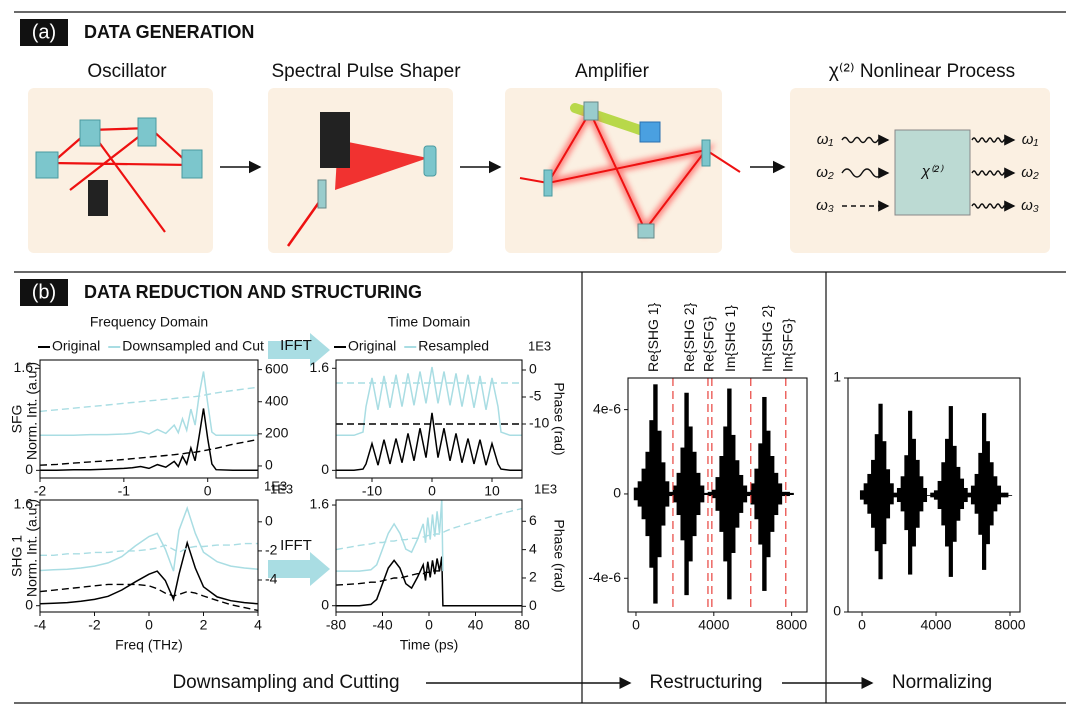 This screenshot has height=717, width=1080. Describe the element at coordinates (617, 493) in the screenshot. I see `y-tick-label: 0` at that location.